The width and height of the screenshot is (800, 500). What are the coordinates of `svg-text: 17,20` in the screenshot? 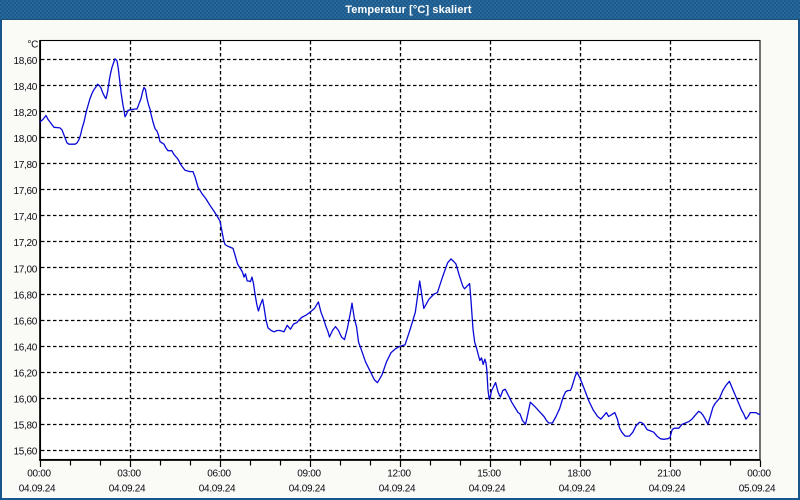 It's located at (25, 243).